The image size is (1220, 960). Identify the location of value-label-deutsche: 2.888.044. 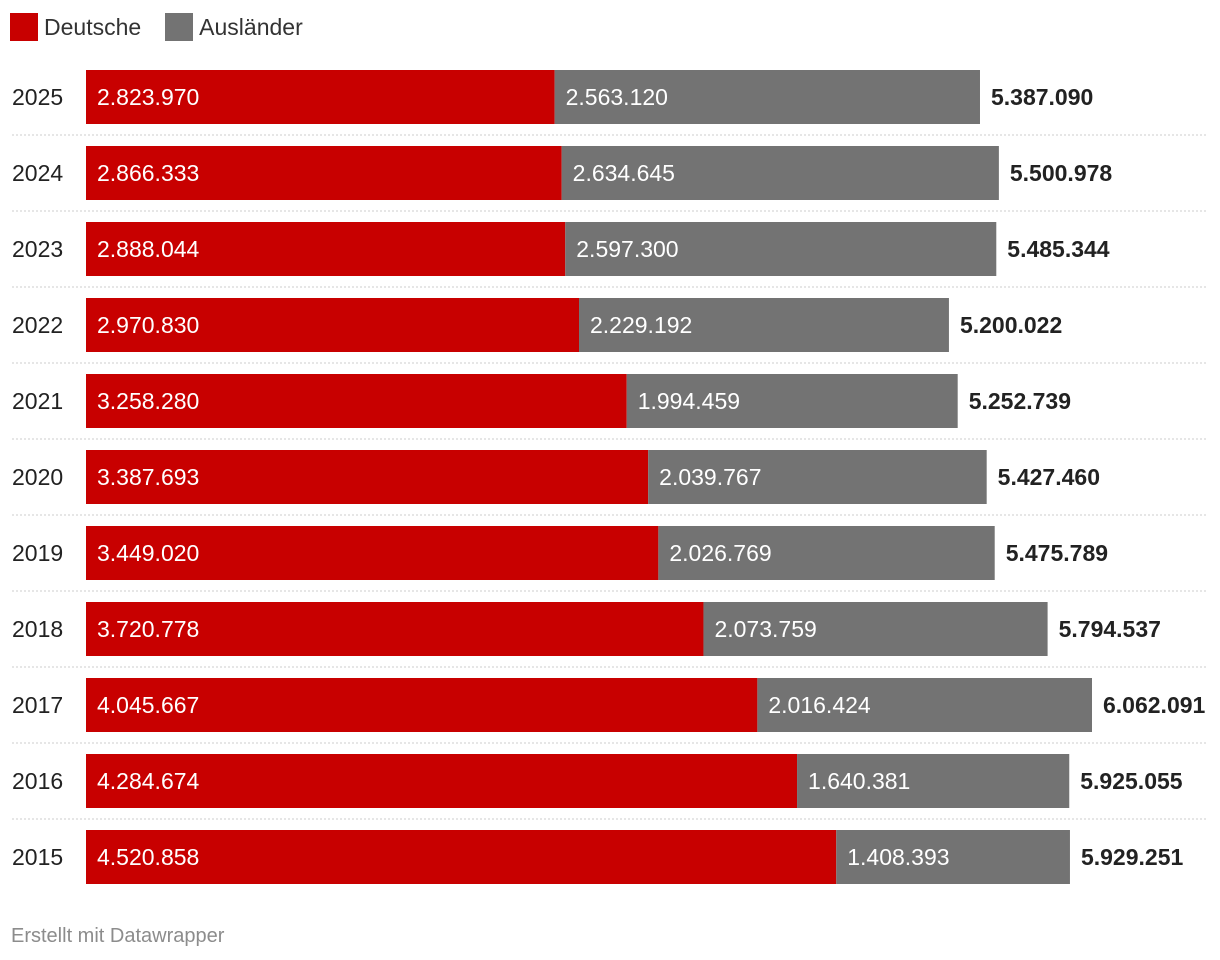
(148, 249).